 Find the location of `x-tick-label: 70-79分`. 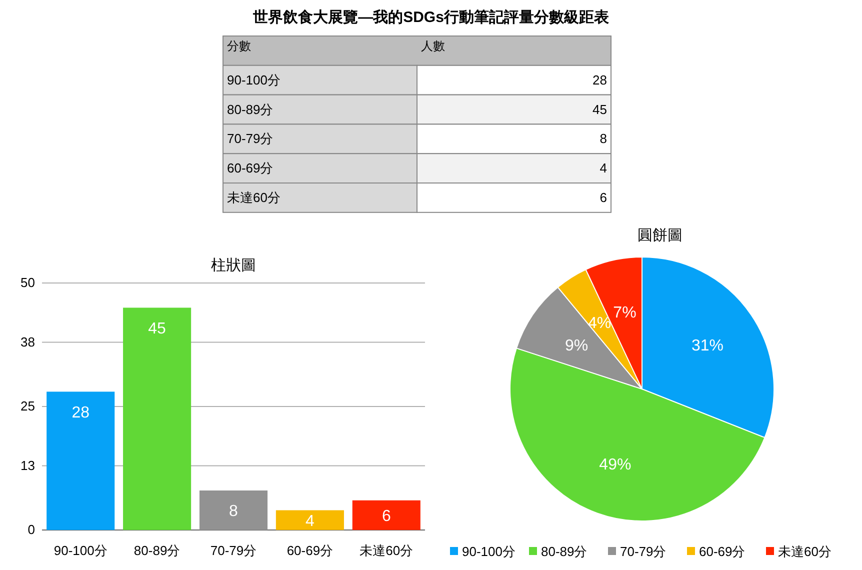

x-tick-label: 70-79分 is located at coordinates (233, 550).